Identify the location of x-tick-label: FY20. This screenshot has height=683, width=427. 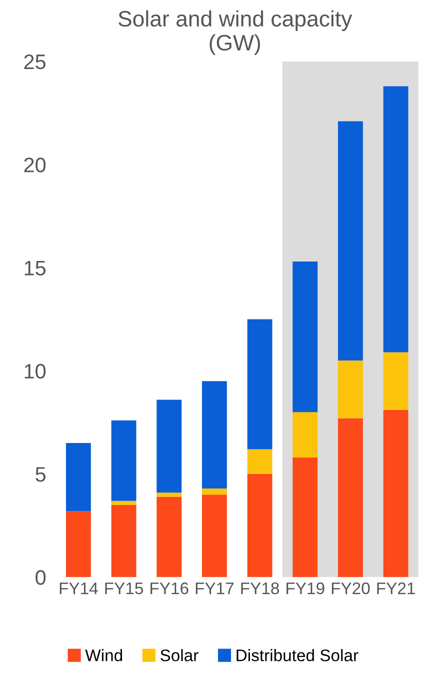
(351, 588).